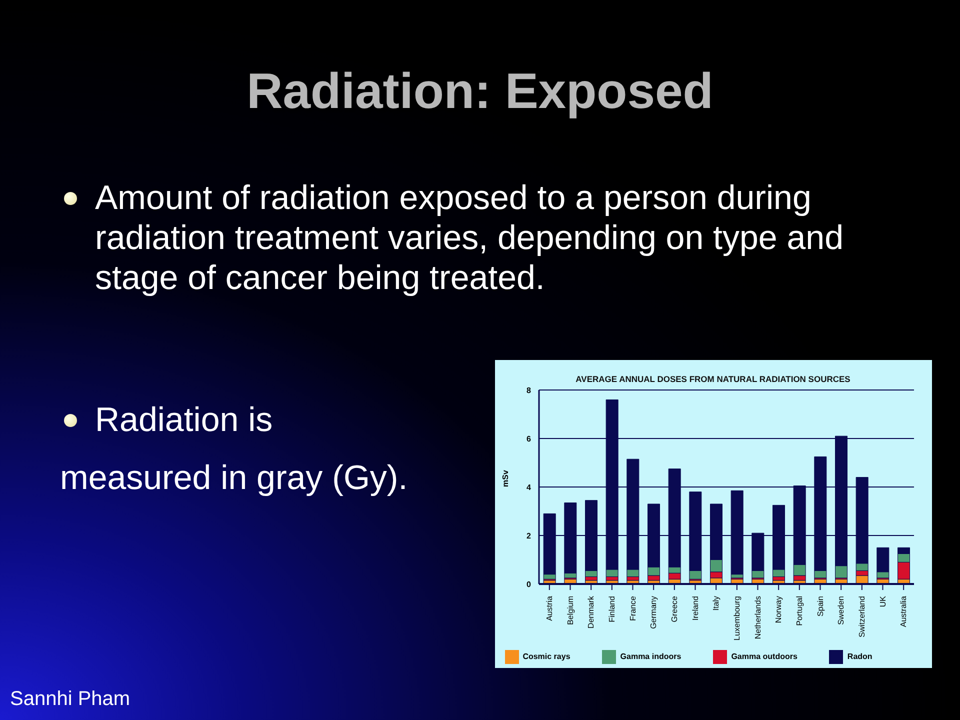 The width and height of the screenshot is (960, 720). I want to click on x-tick-label: Norway, so click(779, 610).